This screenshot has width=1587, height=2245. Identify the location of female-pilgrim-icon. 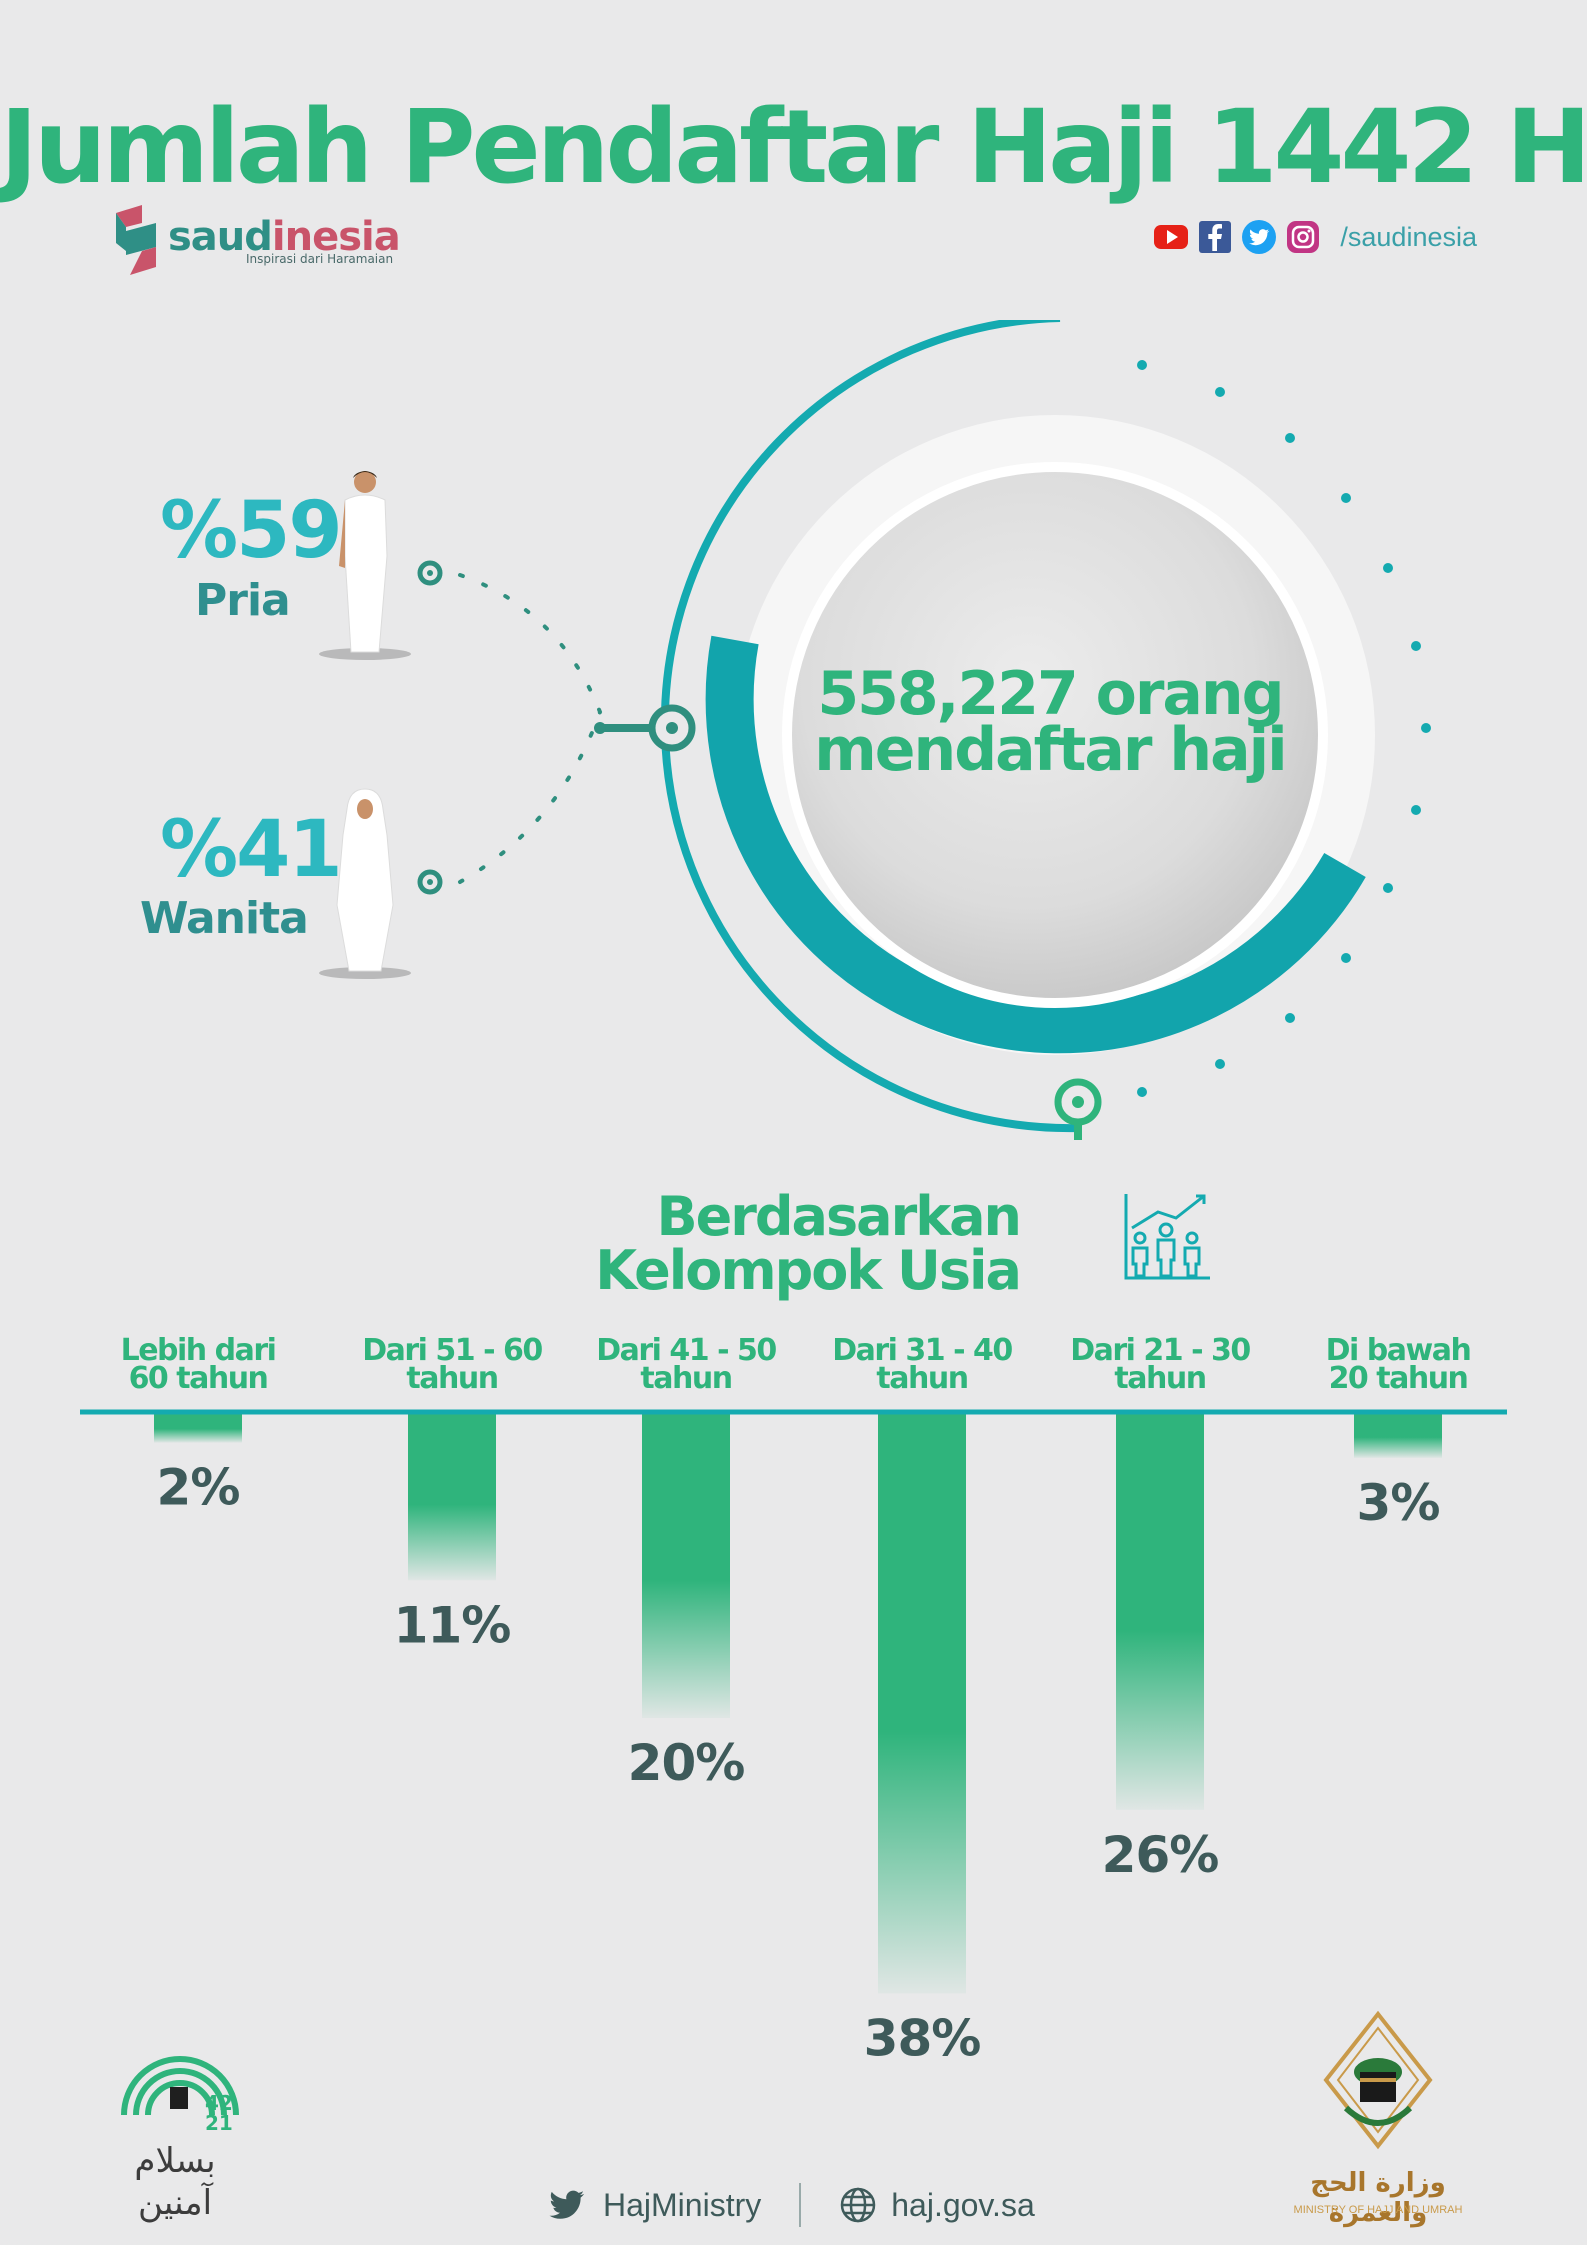
(365, 883).